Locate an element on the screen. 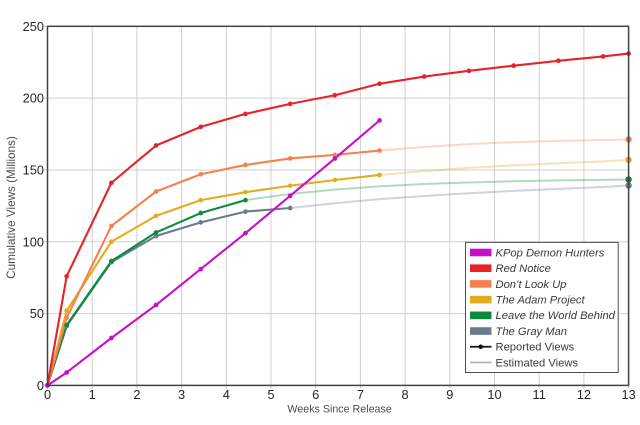 This screenshot has height=425, width=640. svg-text: 10 is located at coordinates (494, 394).